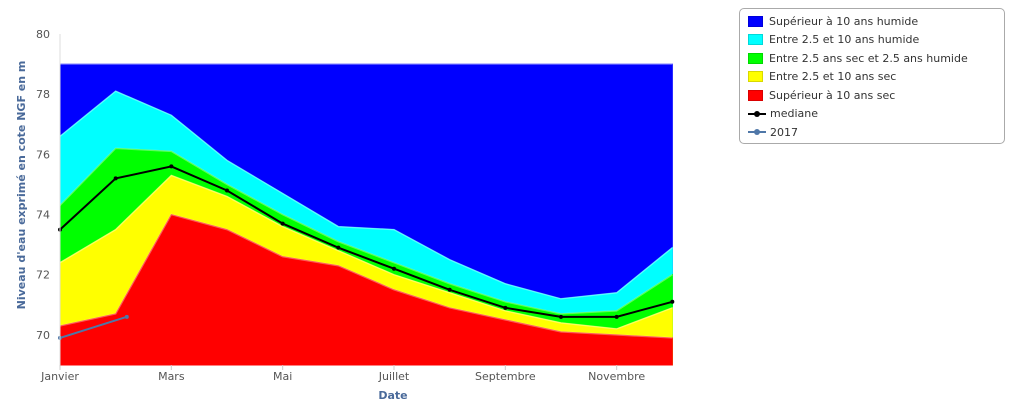  I want to click on line-2017, so click(93, 327).